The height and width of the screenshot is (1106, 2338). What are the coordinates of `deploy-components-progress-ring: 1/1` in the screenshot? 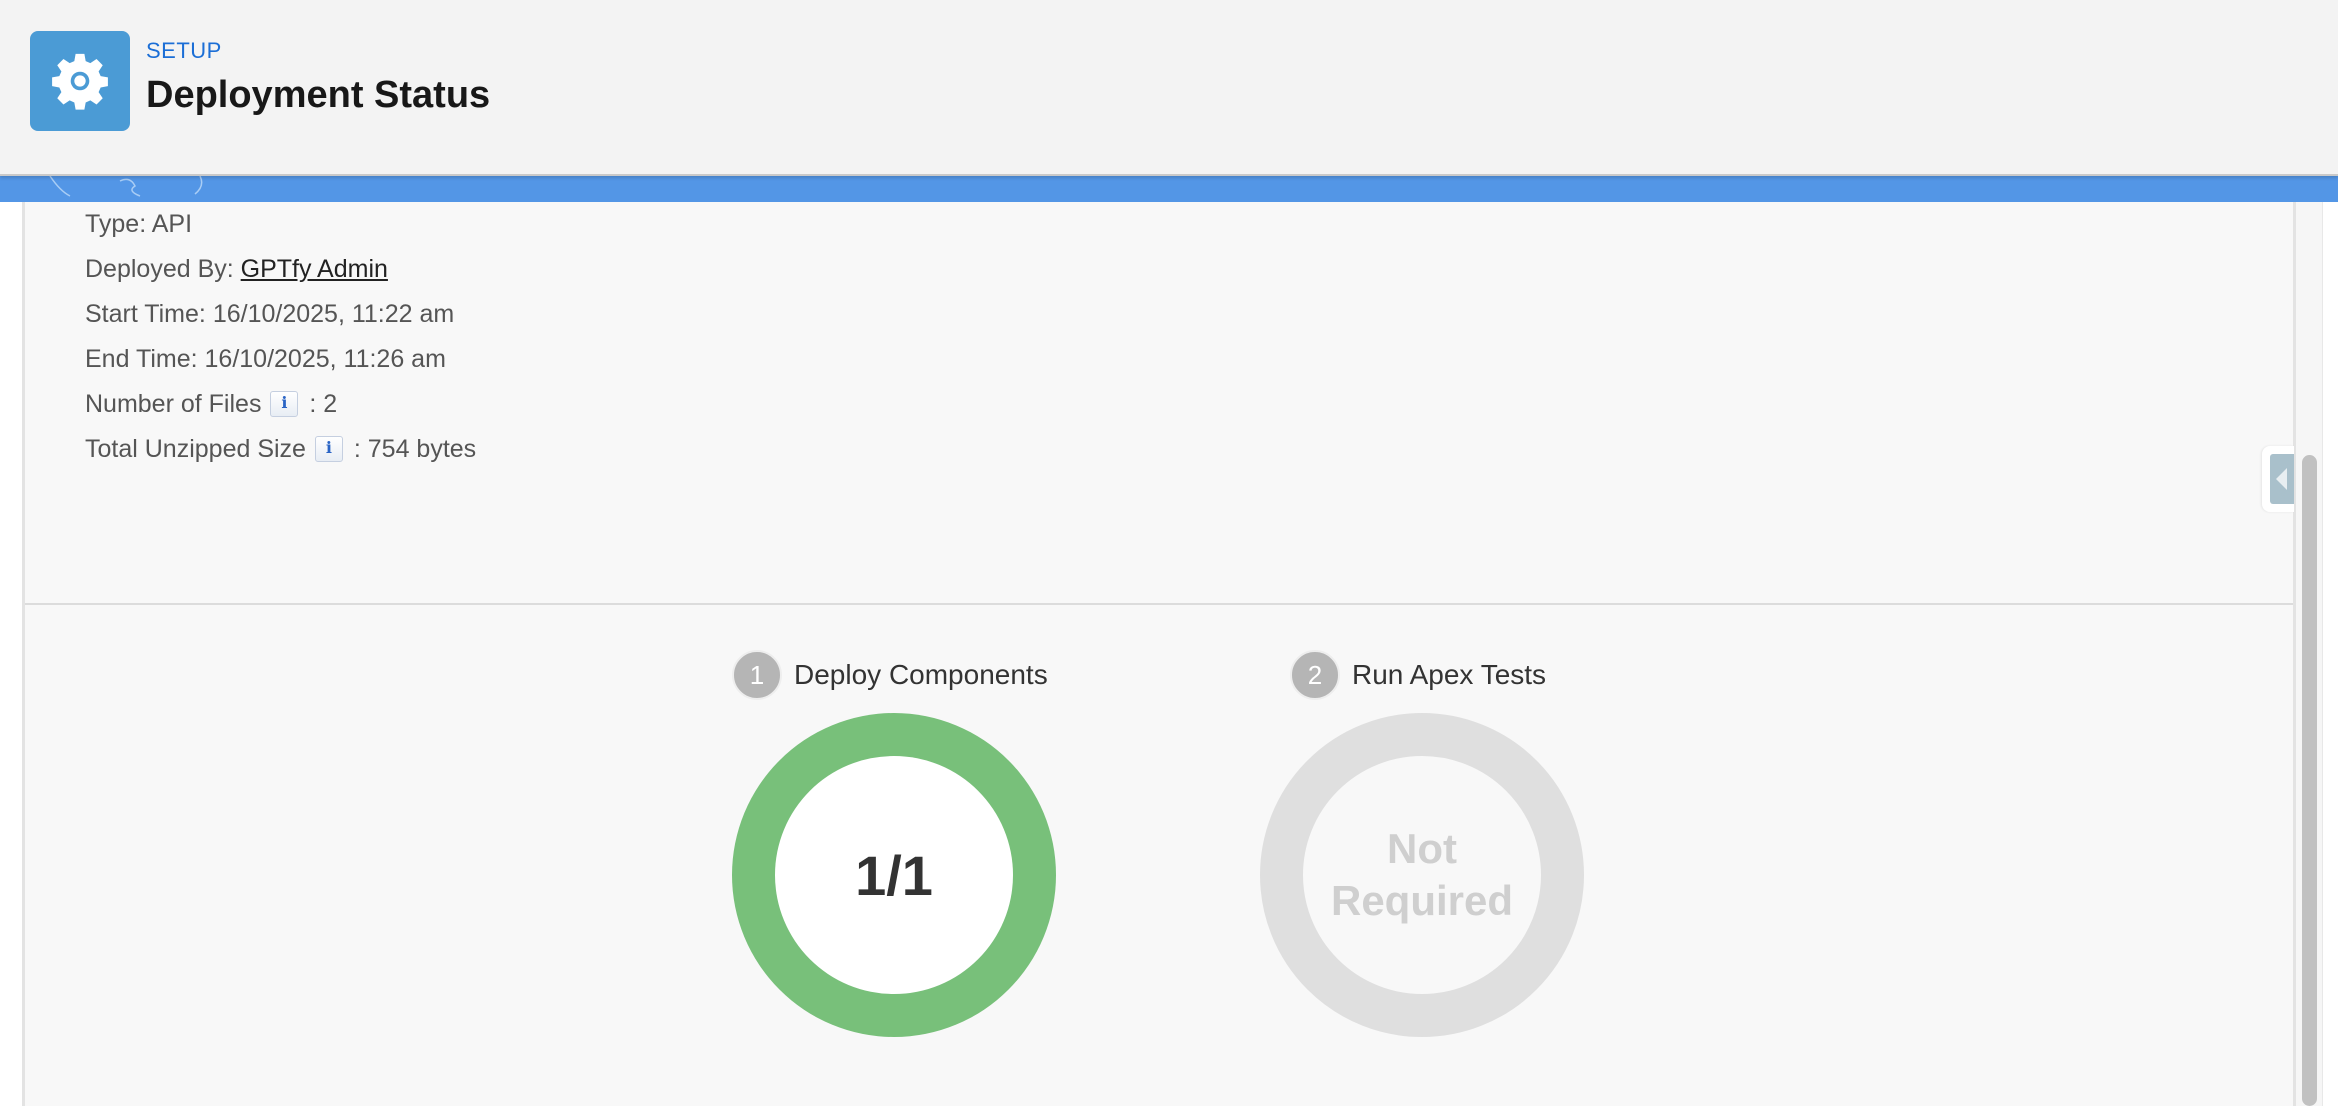 It's located at (894, 875).